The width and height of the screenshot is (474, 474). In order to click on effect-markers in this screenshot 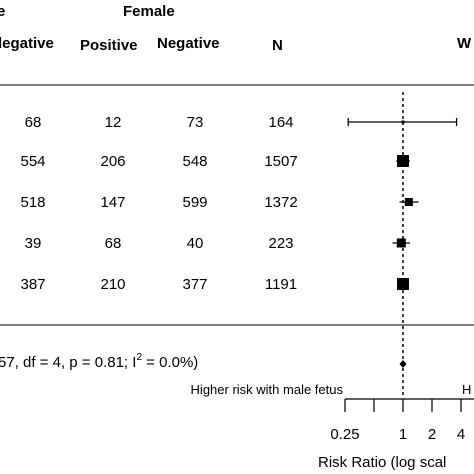, I will do `click(402, 204)`.